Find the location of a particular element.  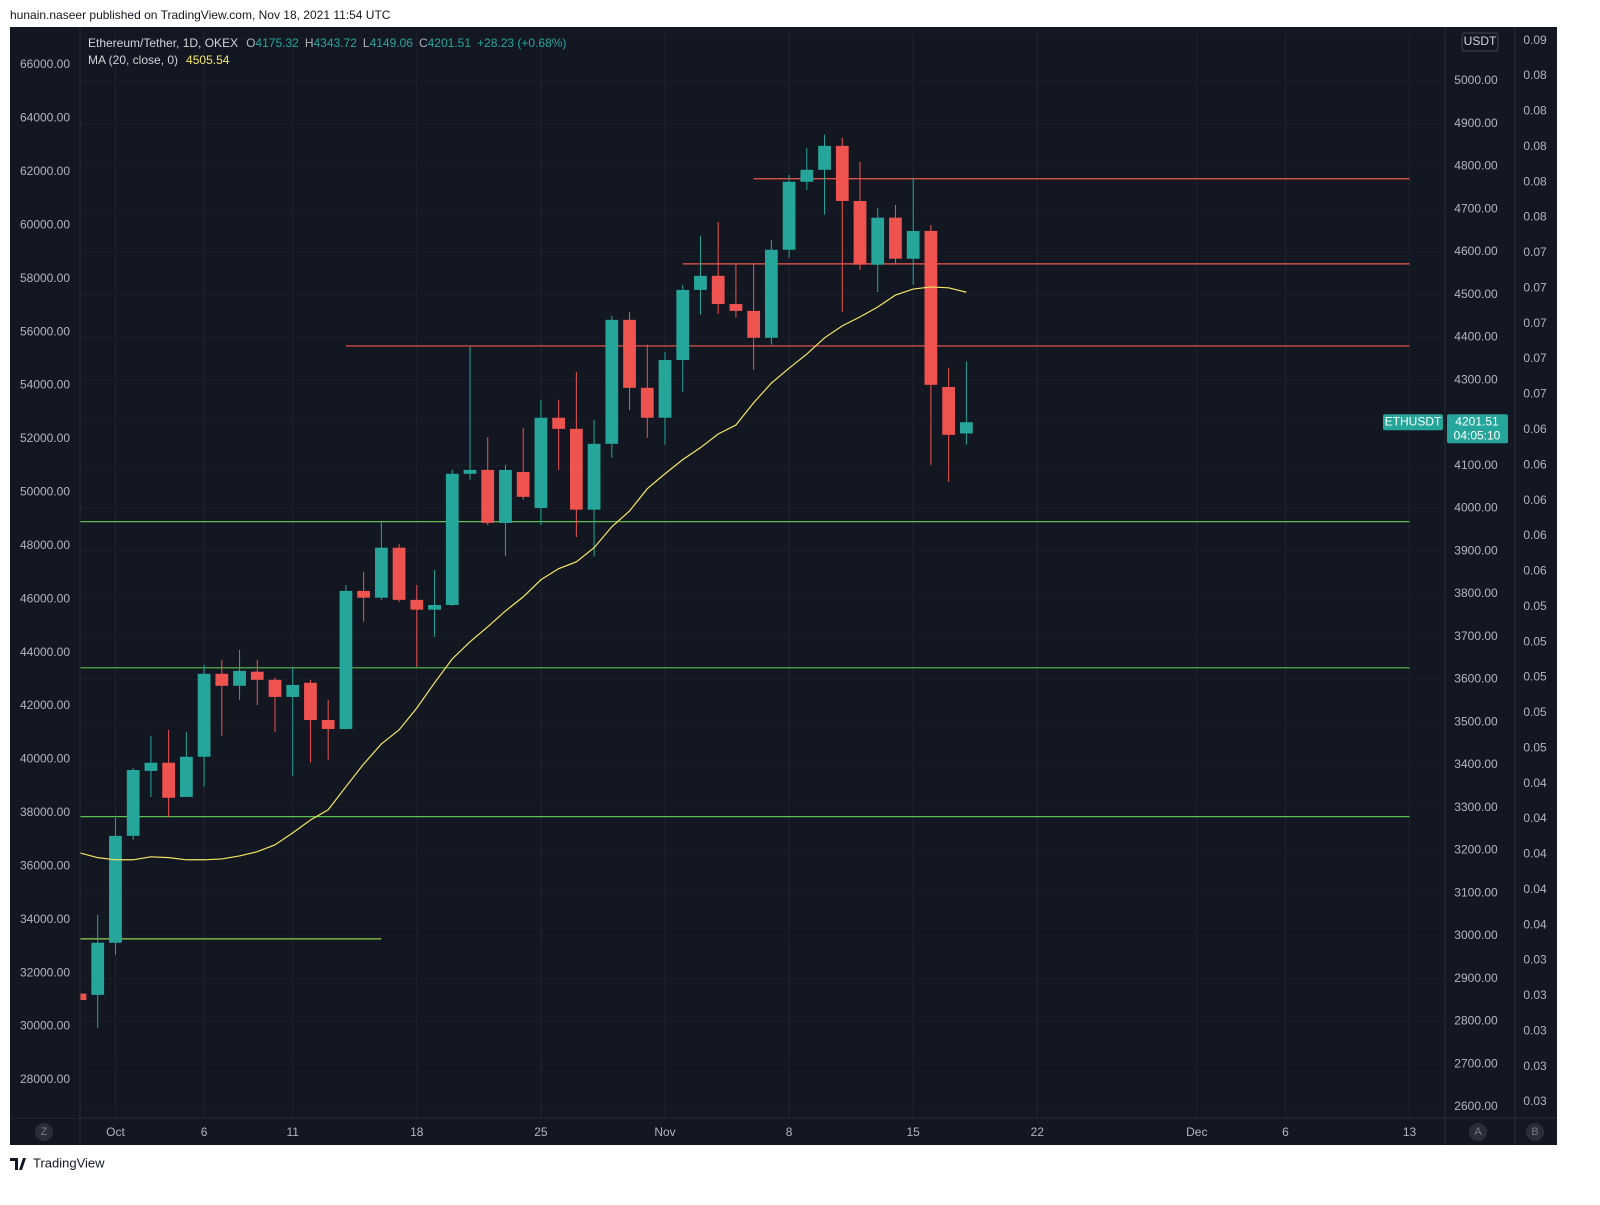

countdown-label: 04:05:10 is located at coordinates (1477, 435).